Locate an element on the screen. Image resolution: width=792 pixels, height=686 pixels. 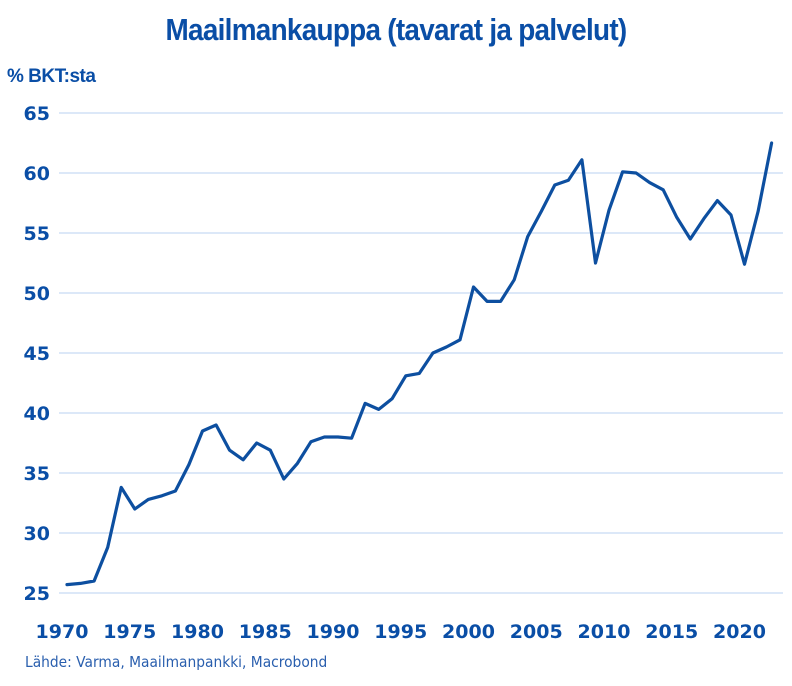
x-tick-label: 2020 is located at coordinates (739, 632).